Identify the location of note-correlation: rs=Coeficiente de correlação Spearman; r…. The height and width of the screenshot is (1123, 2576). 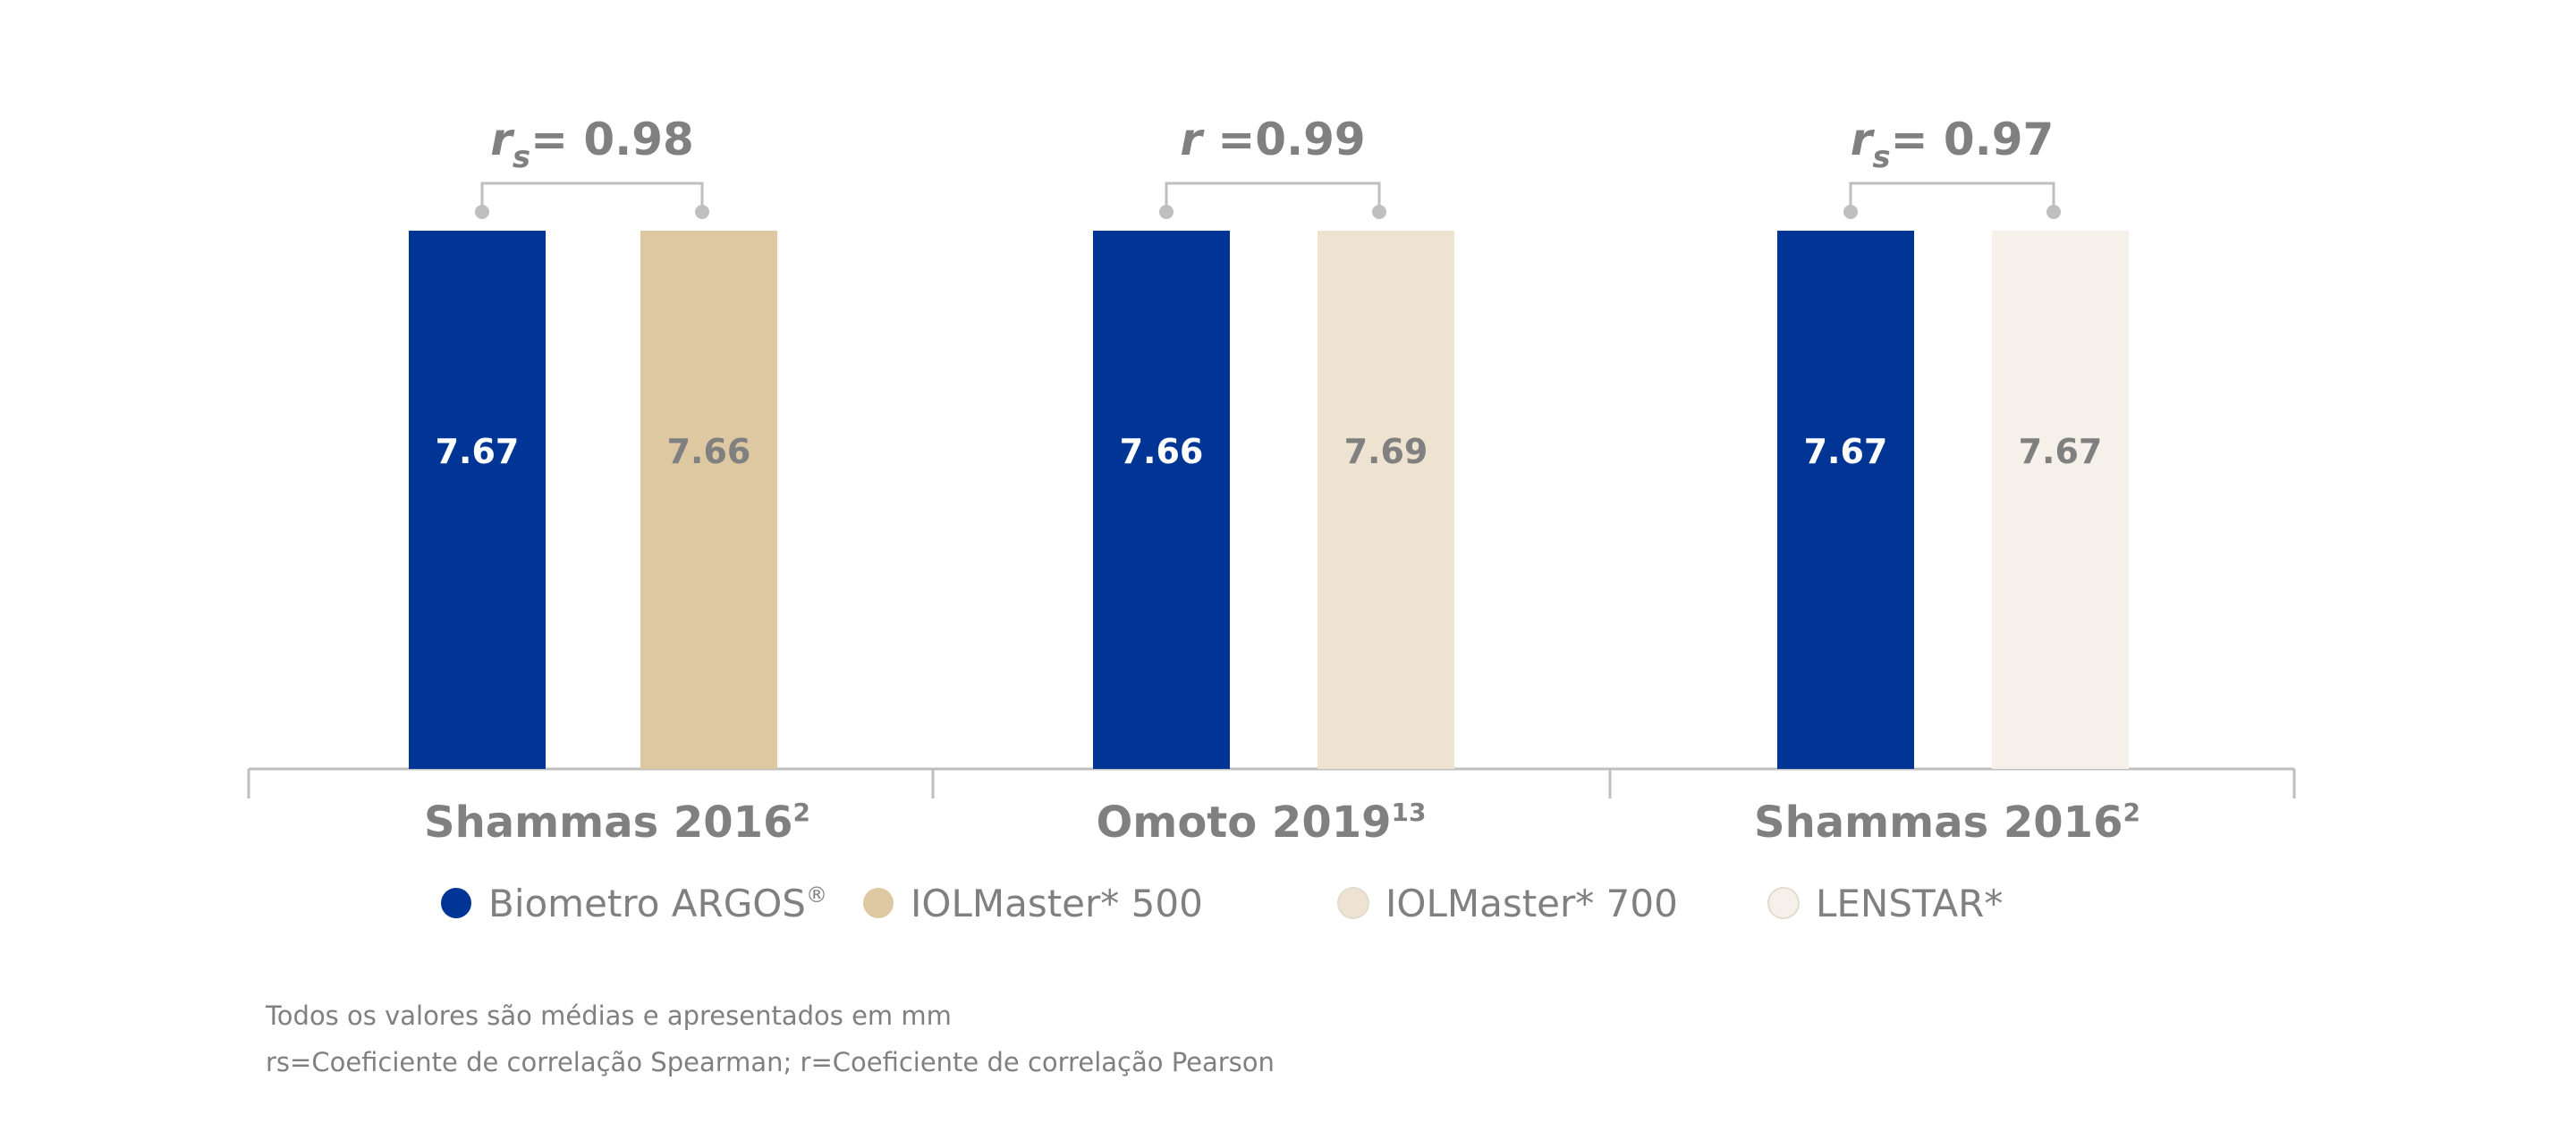
(770, 1062).